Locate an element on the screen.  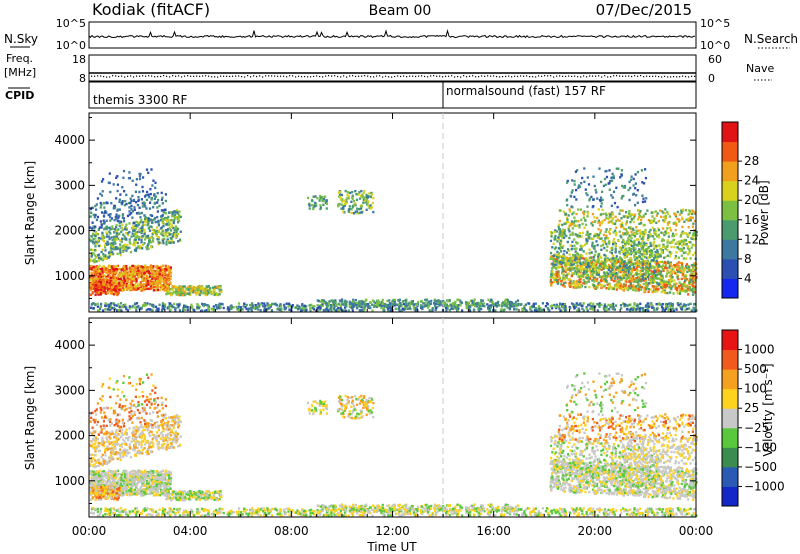
nsky-tick-top: 10^5 is located at coordinates (71, 23).